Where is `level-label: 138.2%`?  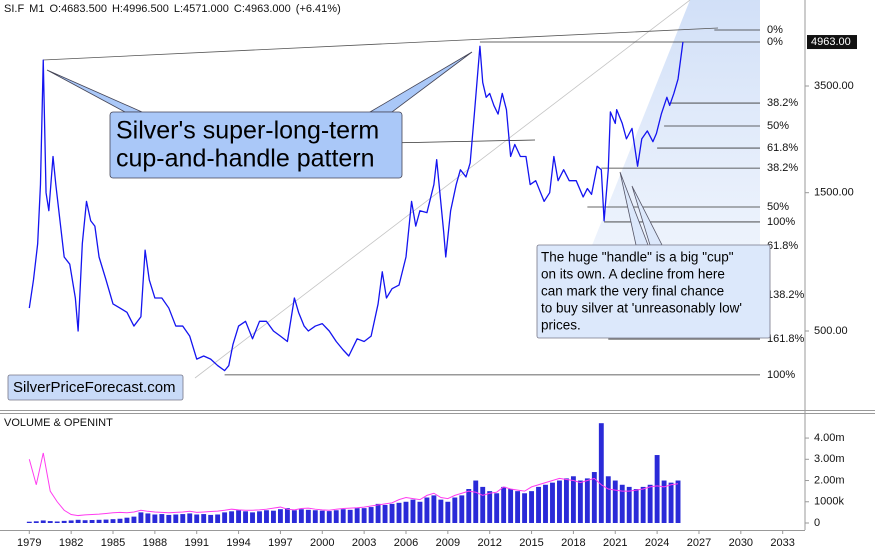
level-label: 138.2% is located at coordinates (786, 295).